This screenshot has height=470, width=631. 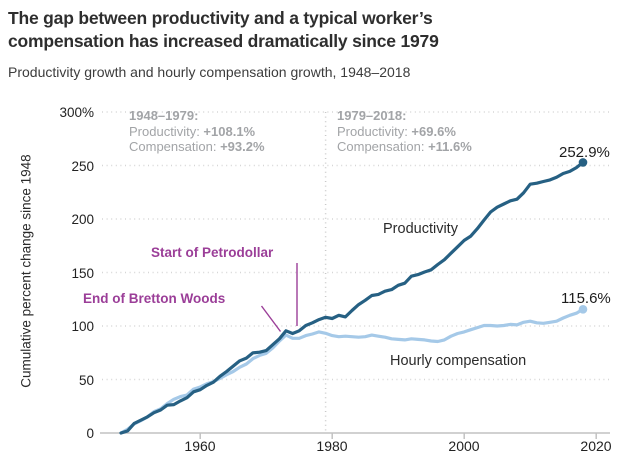 I want to click on petrodollar-annotation: Start of Petrodollar, so click(x=212, y=252).